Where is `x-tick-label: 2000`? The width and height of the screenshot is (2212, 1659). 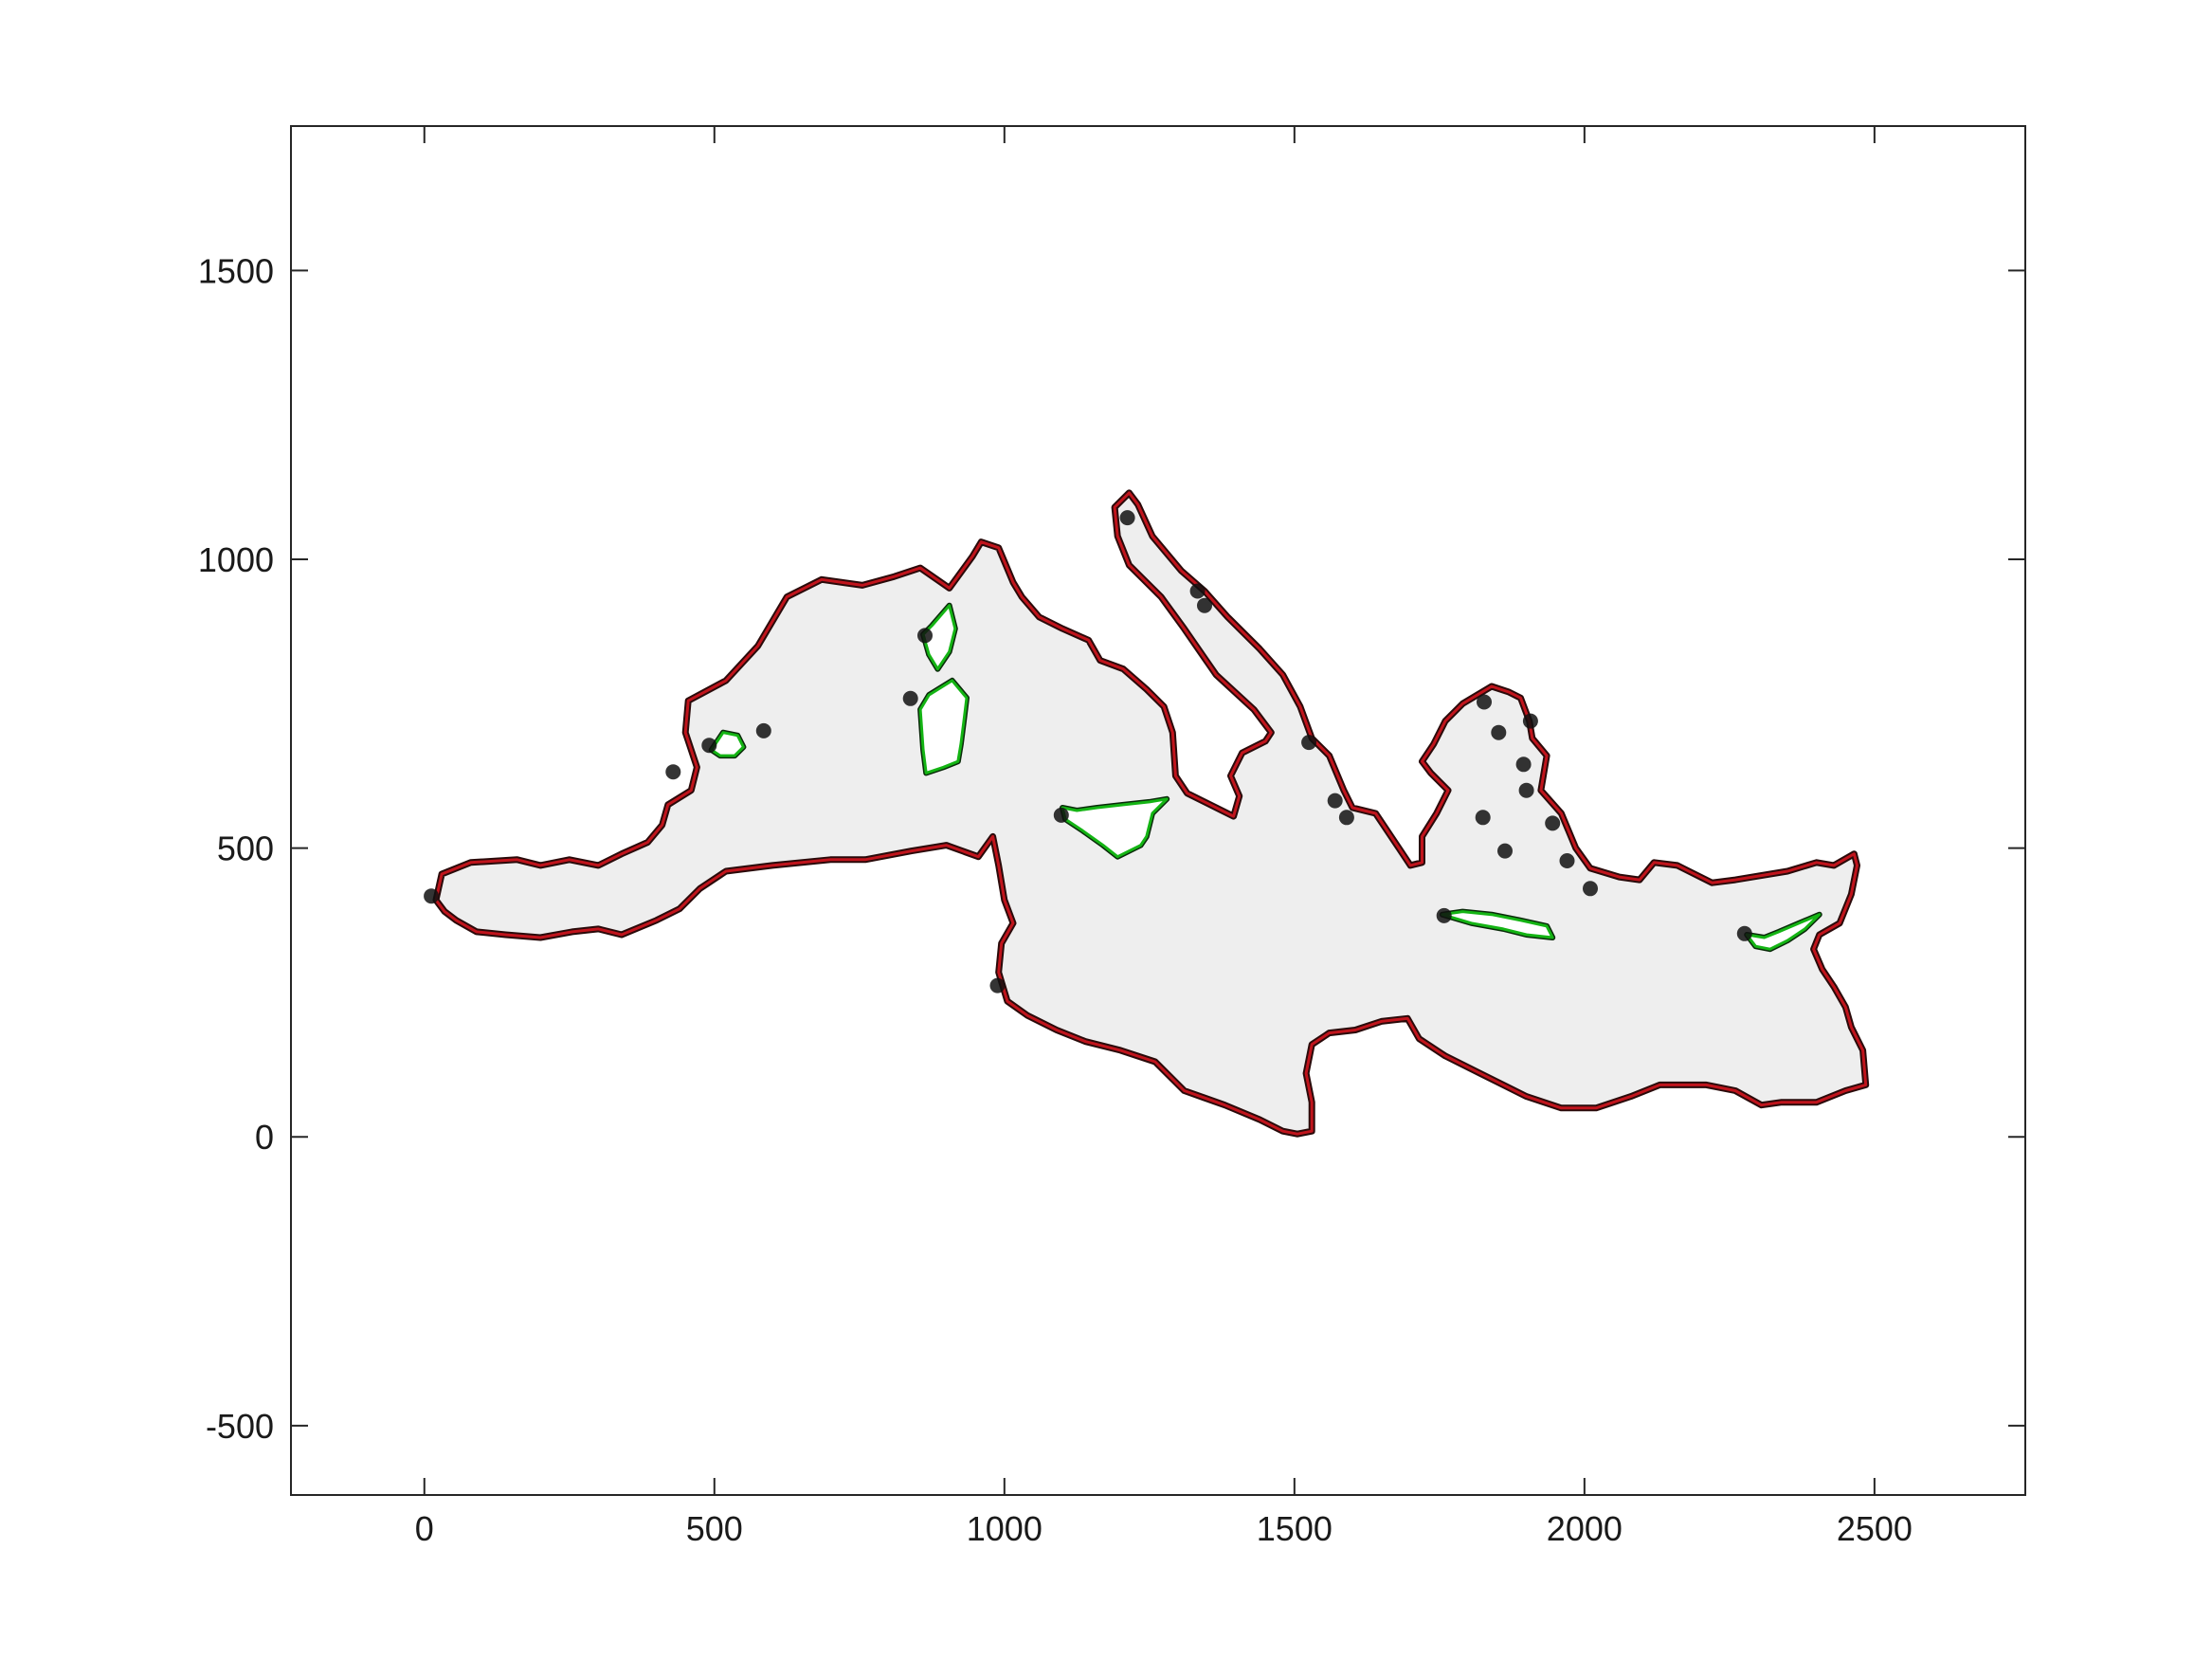 x-tick-label: 2000 is located at coordinates (1585, 1528).